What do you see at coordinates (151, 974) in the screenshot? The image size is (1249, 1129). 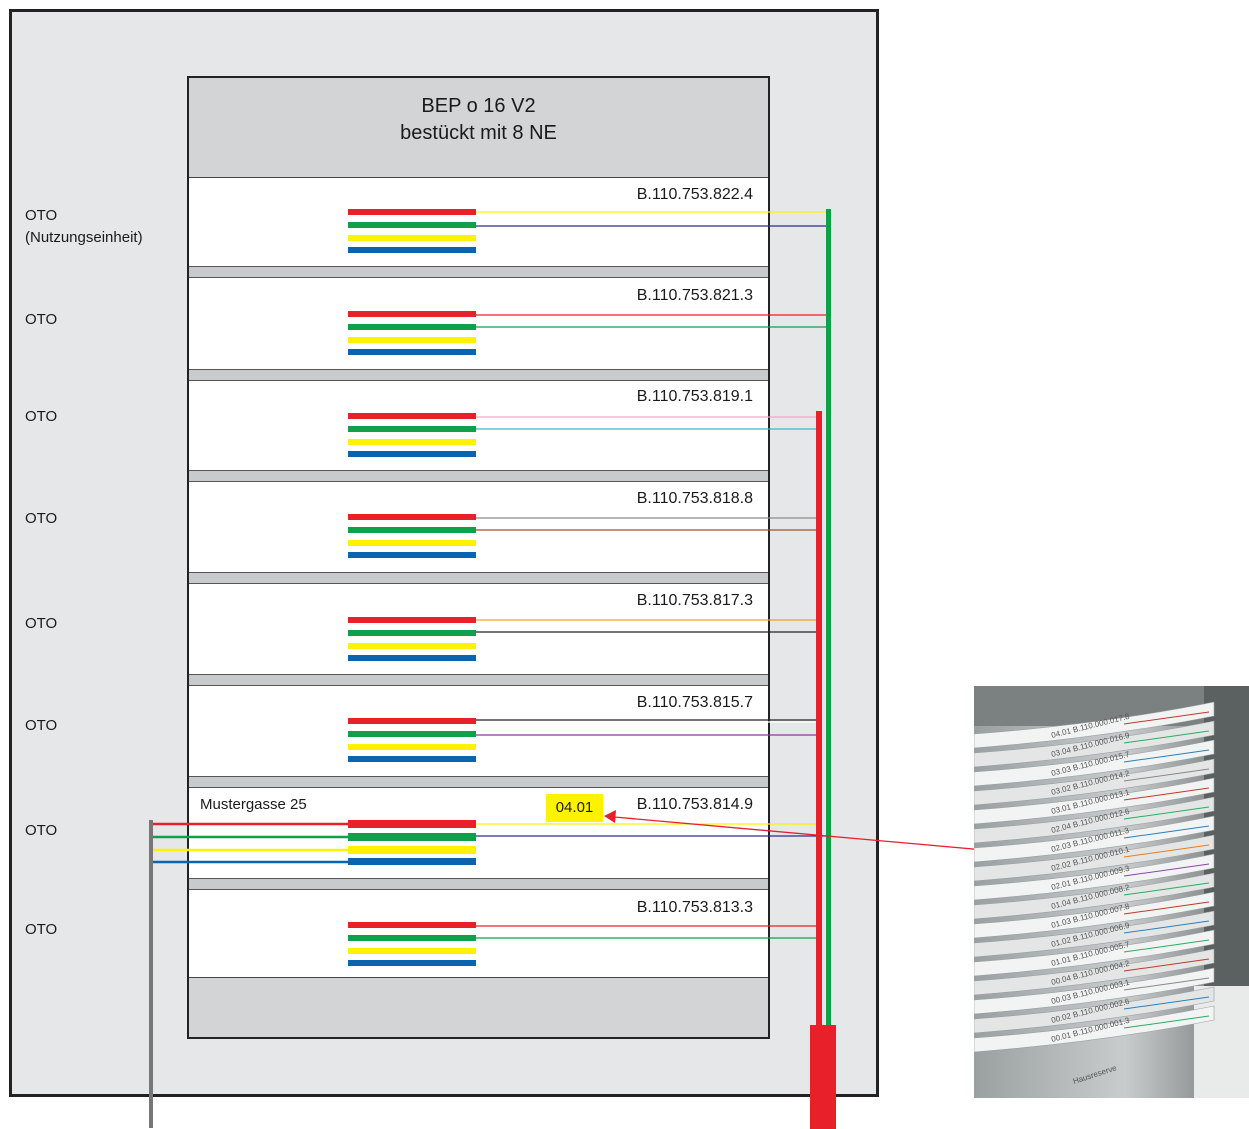 I see `oto-cable` at bounding box center [151, 974].